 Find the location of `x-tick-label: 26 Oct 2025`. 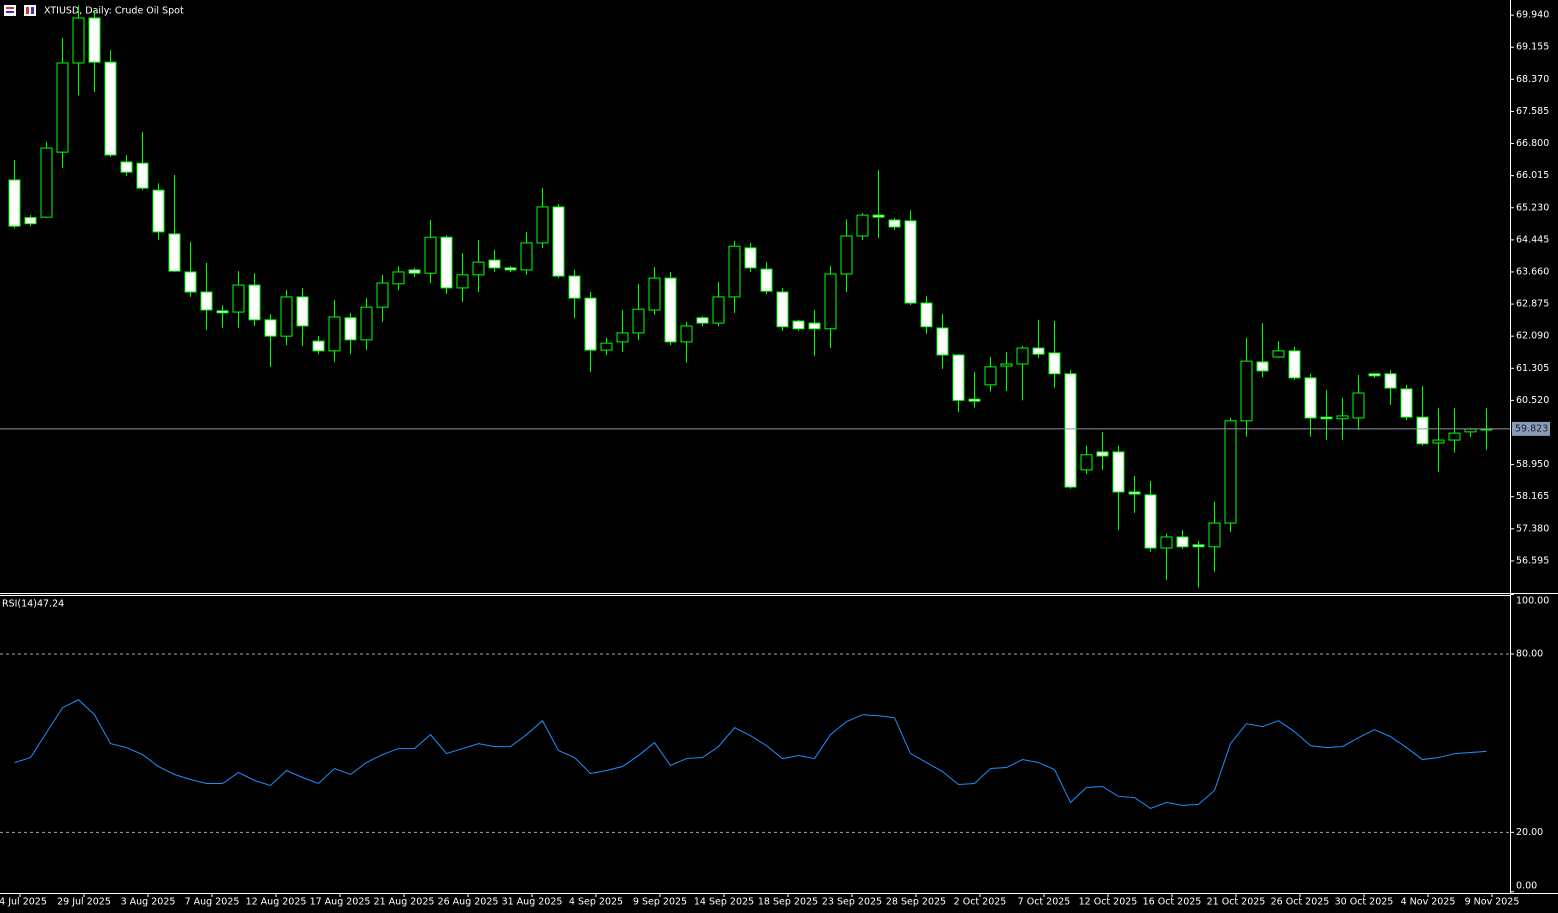

x-tick-label: 26 Oct 2025 is located at coordinates (1300, 902).